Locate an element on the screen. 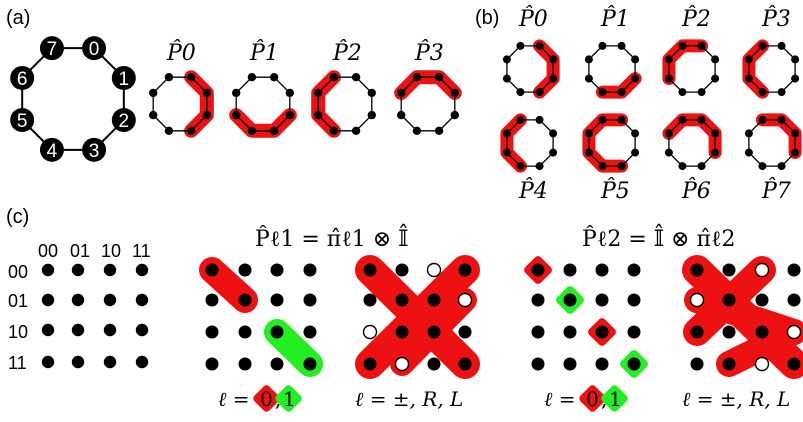  equation-right: P̂ℓ2 = 𝕀̂ ⊗ π̂ℓ2 is located at coordinates (658, 238).